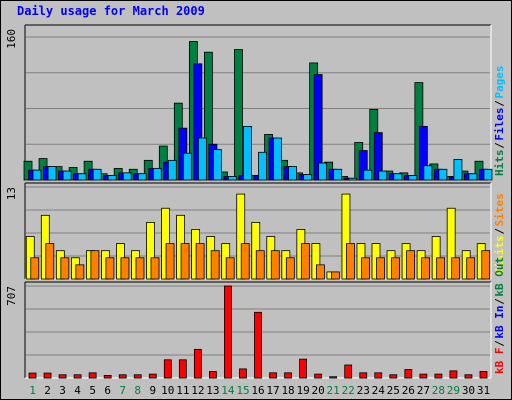 The height and width of the screenshot is (400, 512). Describe the element at coordinates (333, 390) in the screenshot. I see `x-tick-label-day-21: 21` at that location.